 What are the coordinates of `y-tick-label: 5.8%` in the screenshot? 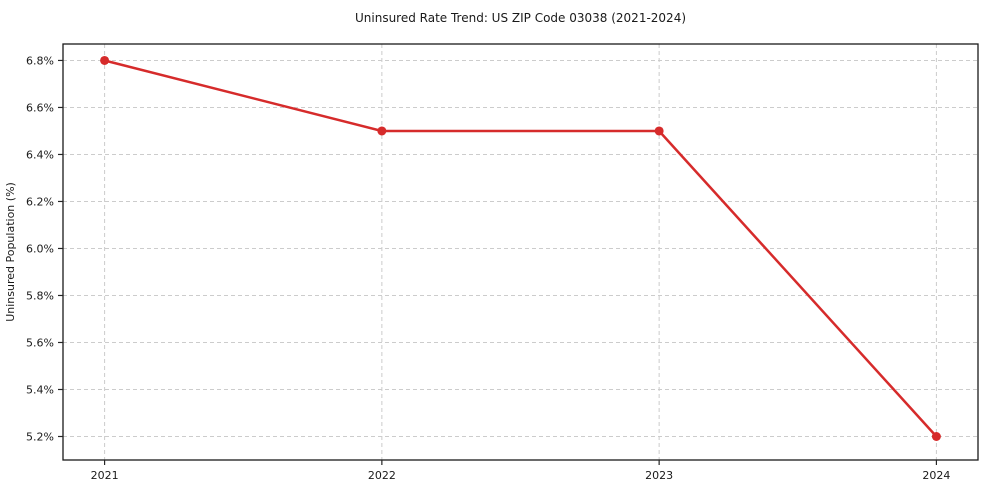 It's located at (40, 295).